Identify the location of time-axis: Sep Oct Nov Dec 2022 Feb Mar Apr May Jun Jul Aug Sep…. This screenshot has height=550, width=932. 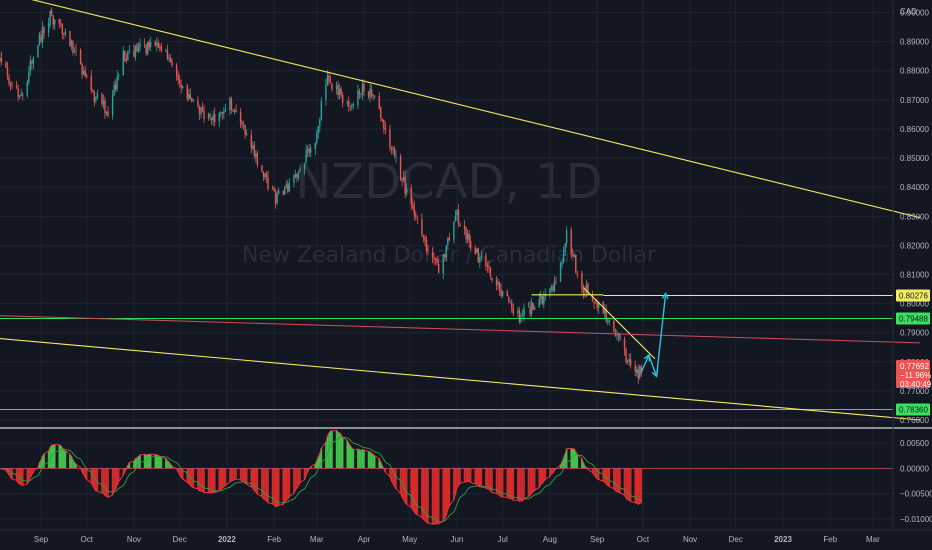
(457, 539).